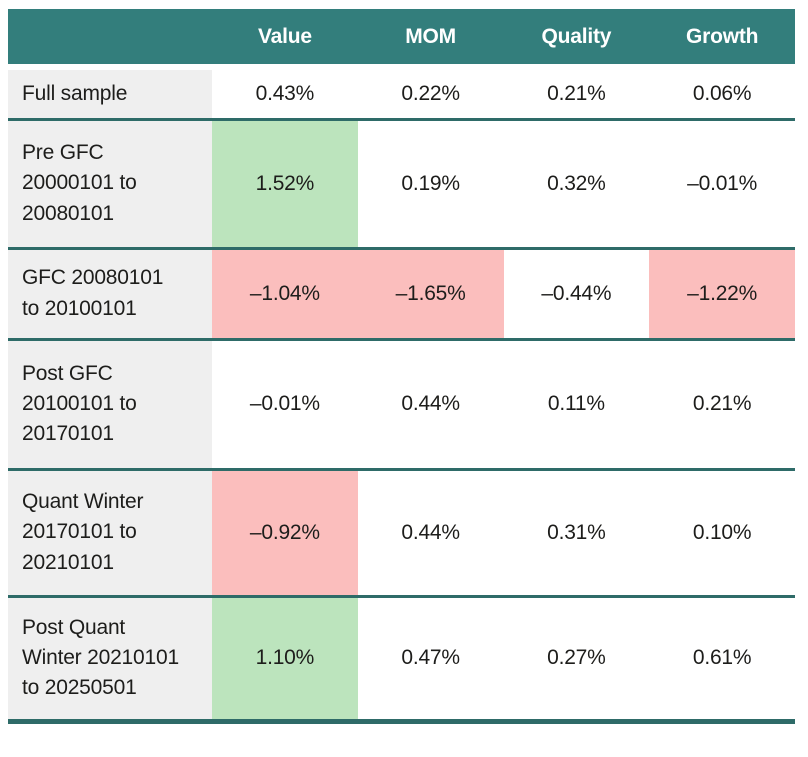 The height and width of the screenshot is (757, 808). I want to click on cell-growth: –0.01%, so click(722, 183).